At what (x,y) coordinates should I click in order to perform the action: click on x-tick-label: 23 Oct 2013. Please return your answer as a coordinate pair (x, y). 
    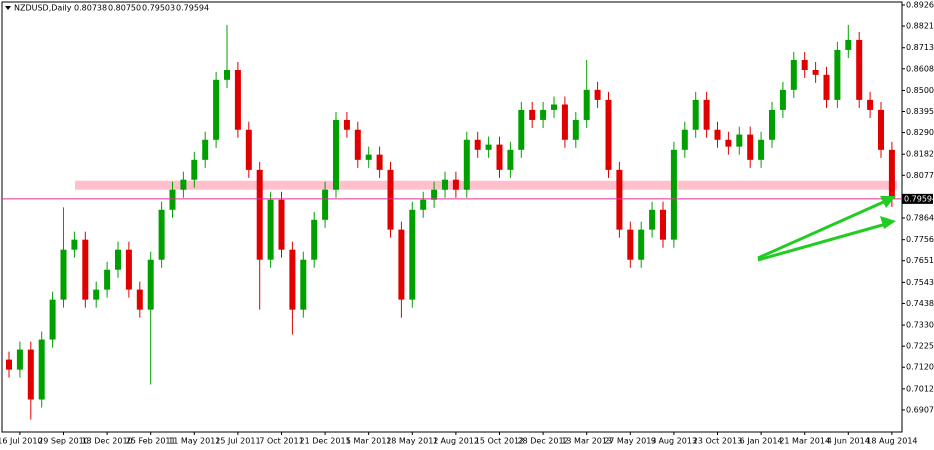
    Looking at the image, I should click on (717, 441).